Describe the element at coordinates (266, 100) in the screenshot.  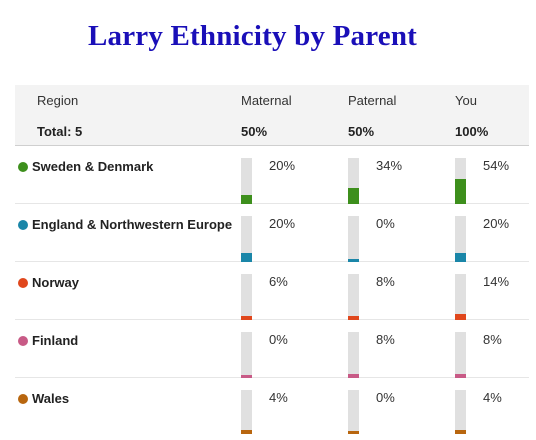
I see `maternal-header: Maternal` at that location.